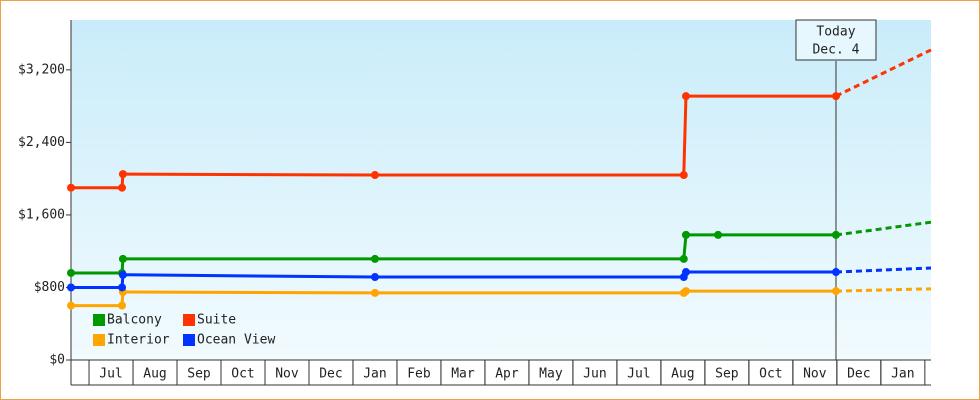  What do you see at coordinates (236, 340) in the screenshot?
I see `legend-label: Ocean View` at bounding box center [236, 340].